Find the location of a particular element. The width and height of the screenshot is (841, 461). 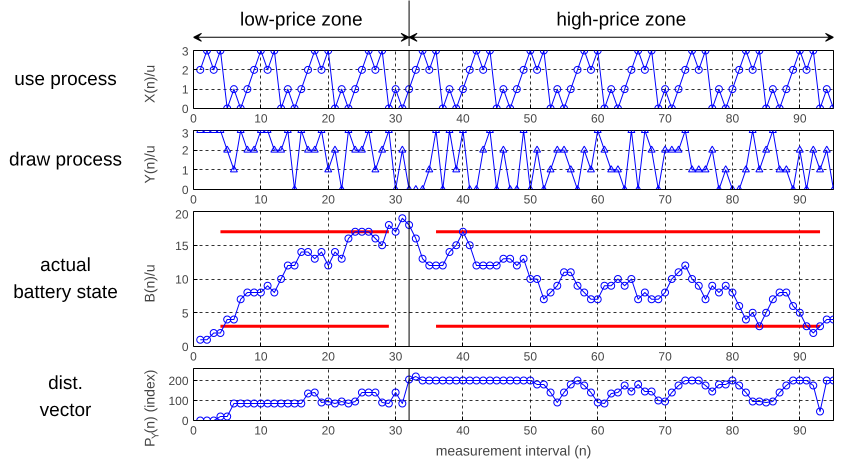

text: low-price zone is located at coordinates (301, 19).